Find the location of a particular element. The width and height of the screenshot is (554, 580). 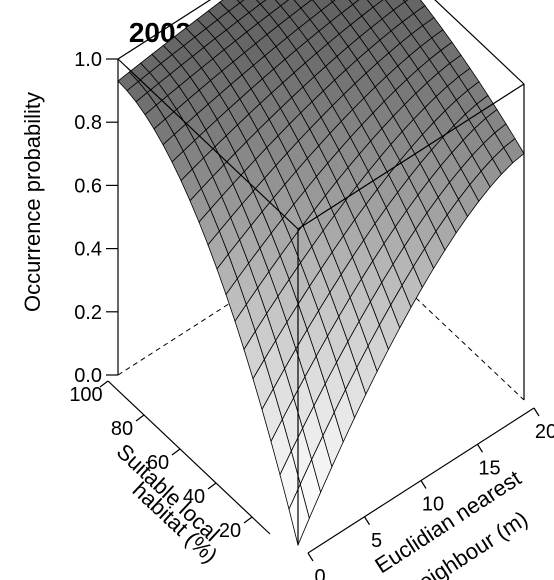

z-tick-label: 0.4 is located at coordinates (88, 250).